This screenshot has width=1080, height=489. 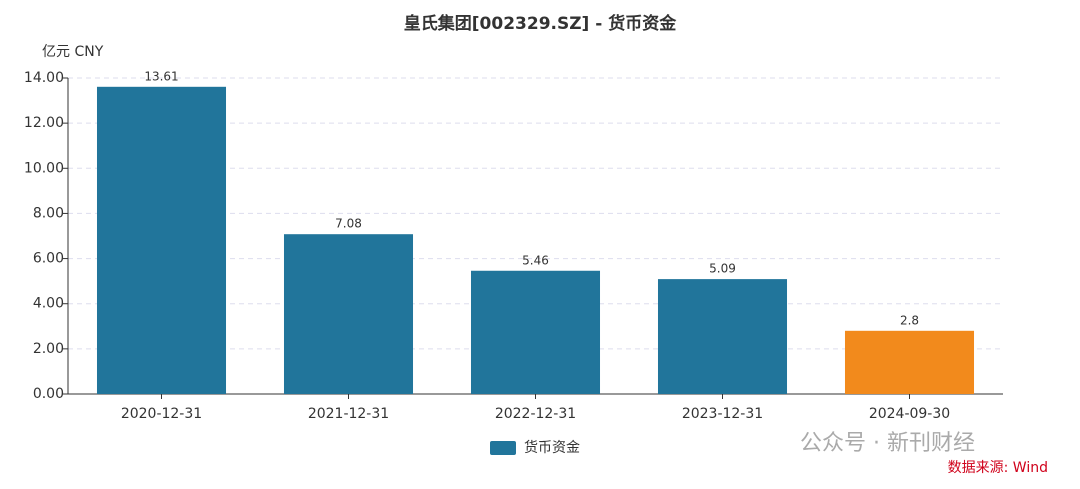 What do you see at coordinates (48, 304) in the screenshot?
I see `y-tick-label: 4.00` at bounding box center [48, 304].